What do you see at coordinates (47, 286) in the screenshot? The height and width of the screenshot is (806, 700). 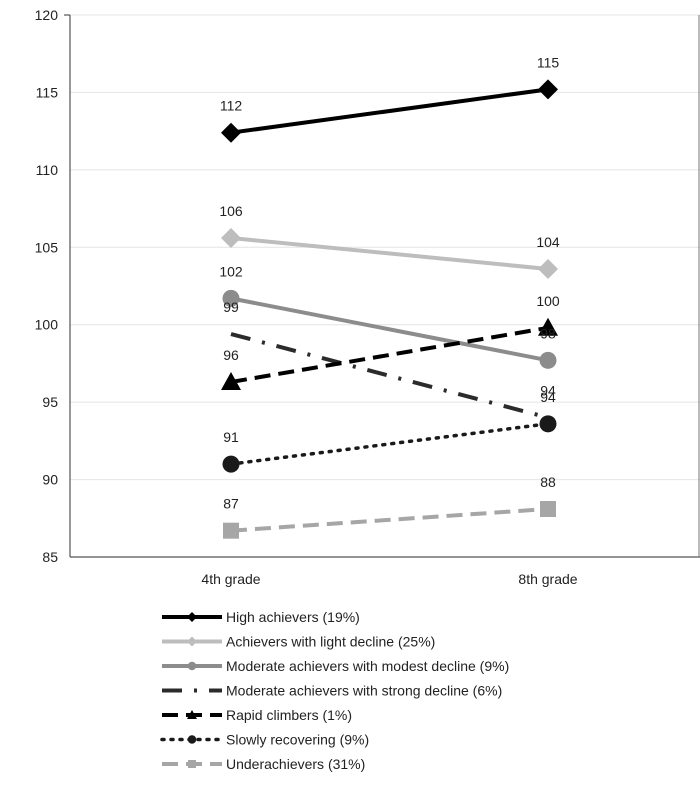 I see `y-tick-labels: 85 90 95 100 105 110 115 120` at bounding box center [47, 286].